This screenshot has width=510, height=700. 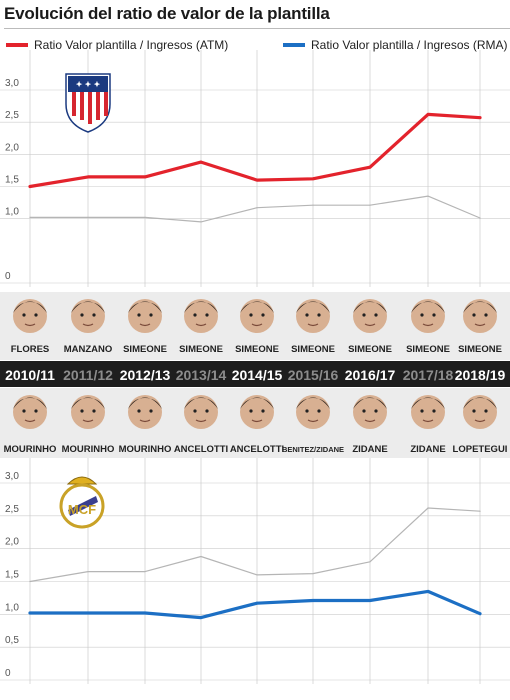 I want to click on series-line-reference, so click(x=255, y=209).